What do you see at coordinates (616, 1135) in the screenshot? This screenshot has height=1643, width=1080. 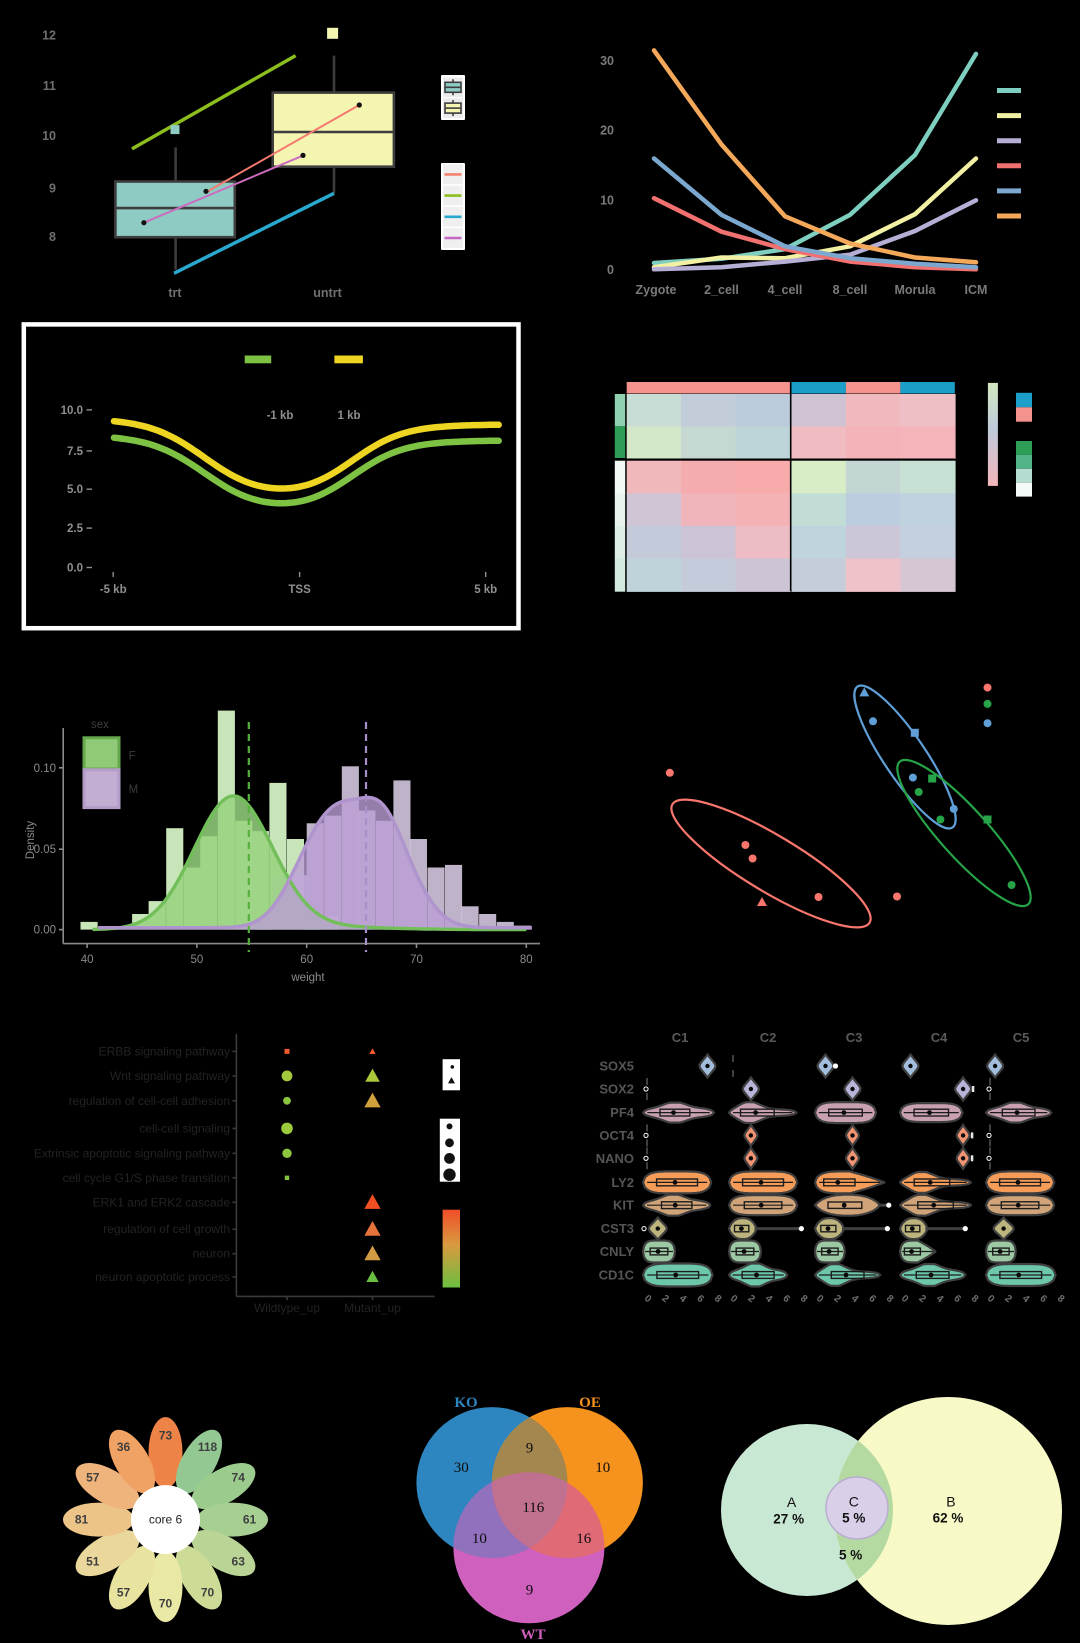 I see `svg-text: OCT4` at bounding box center [616, 1135].